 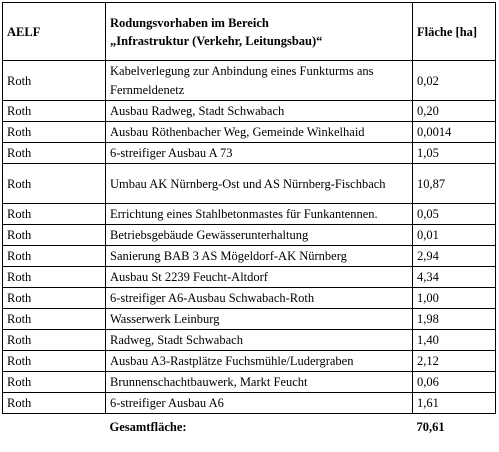 I want to click on header-area: Fläche [ha], so click(x=454, y=31).